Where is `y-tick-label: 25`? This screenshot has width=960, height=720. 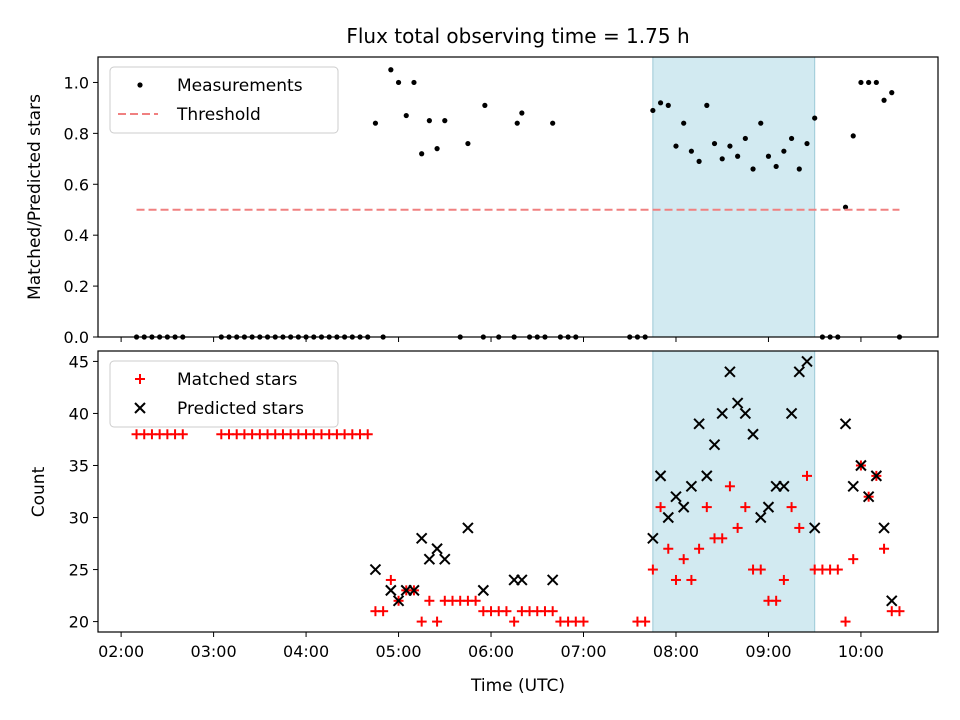
y-tick-label: 25 is located at coordinates (79, 570).